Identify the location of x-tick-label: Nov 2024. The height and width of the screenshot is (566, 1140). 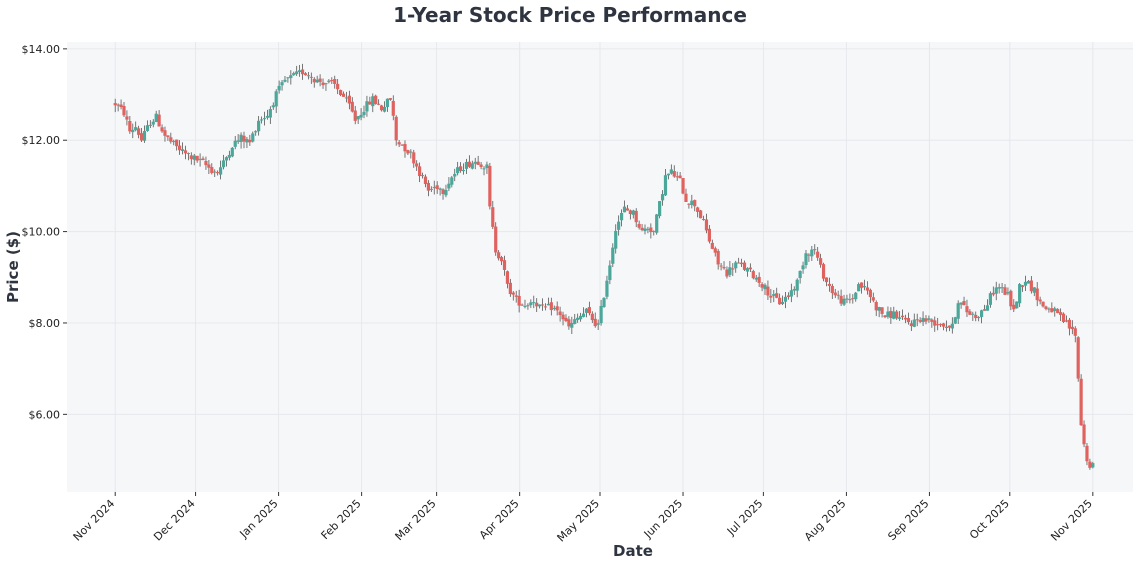
(94, 520).